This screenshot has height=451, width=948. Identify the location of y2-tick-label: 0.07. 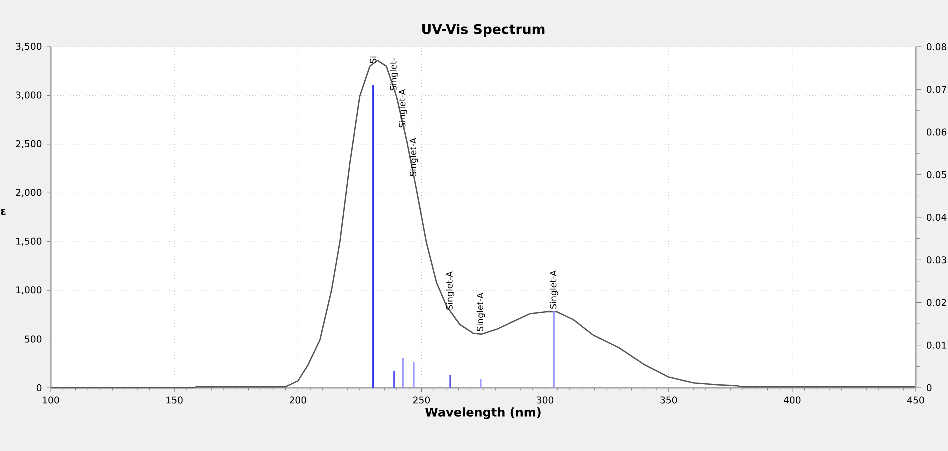
(936, 90).